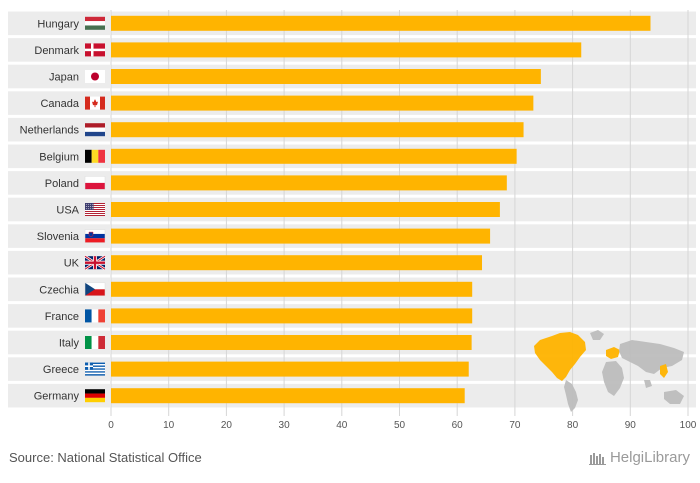 Image resolution: width=700 pixels, height=483 pixels. I want to click on x-tick-label: 100, so click(688, 425).